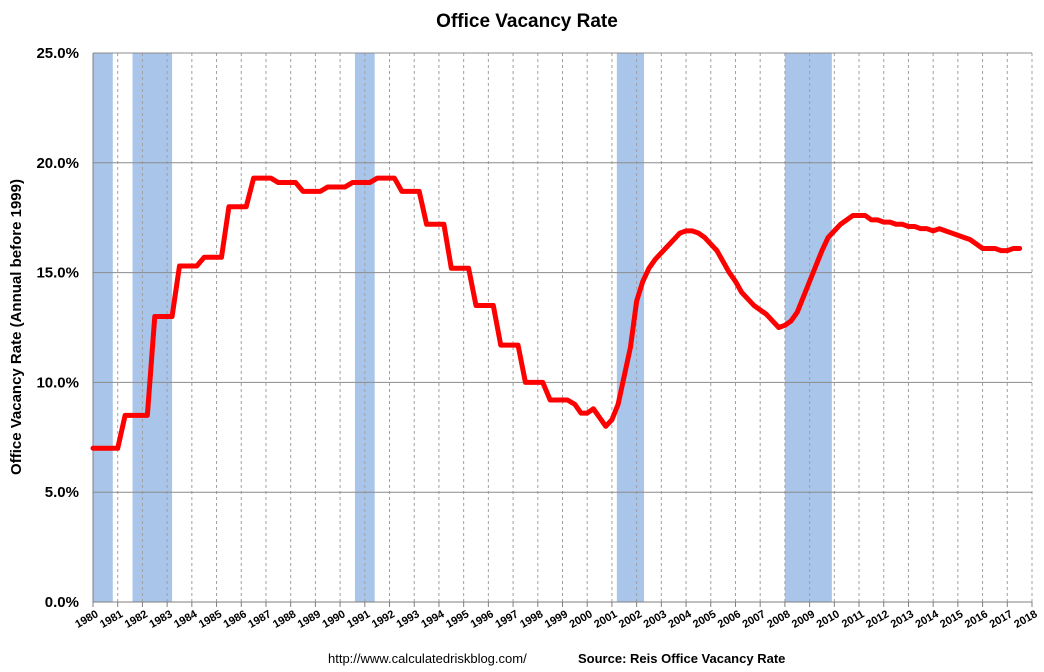 The image size is (1044, 672). Describe the element at coordinates (803, 619) in the screenshot. I see `x-tick-label: 2009` at that location.